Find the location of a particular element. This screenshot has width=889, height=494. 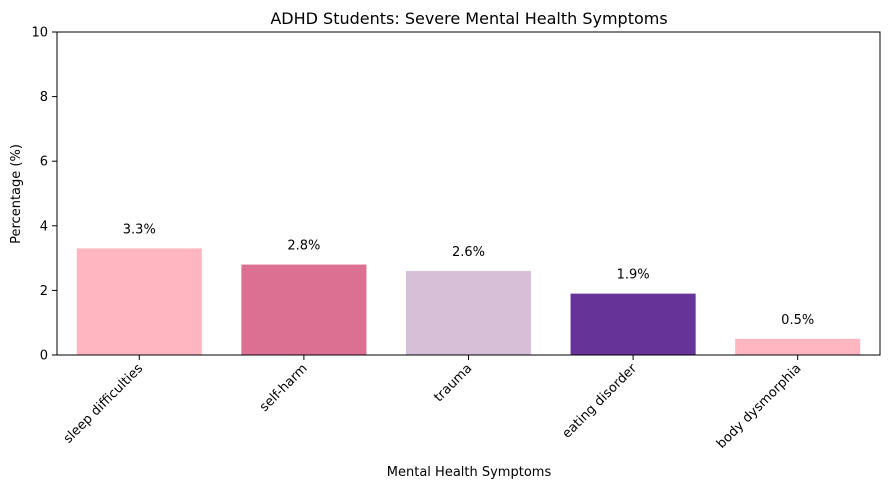

y-axis-label: Percentage (%) is located at coordinates (16, 194).